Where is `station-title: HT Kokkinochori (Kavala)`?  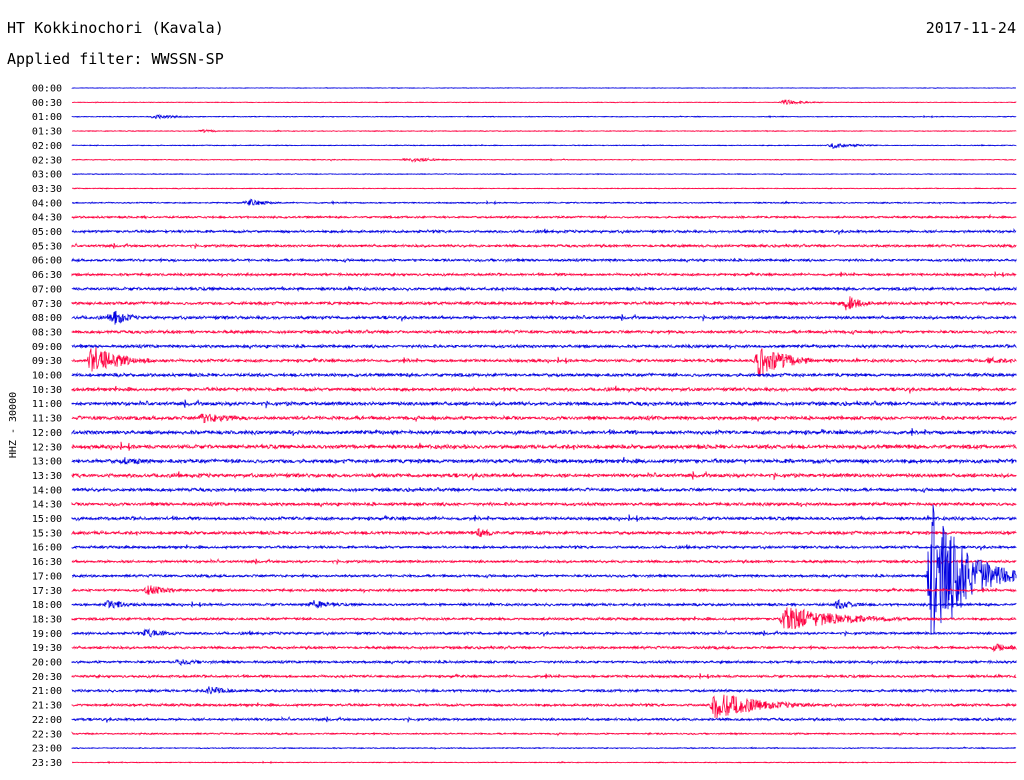 station-title: HT Kokkinochori (Kavala) is located at coordinates (115, 28).